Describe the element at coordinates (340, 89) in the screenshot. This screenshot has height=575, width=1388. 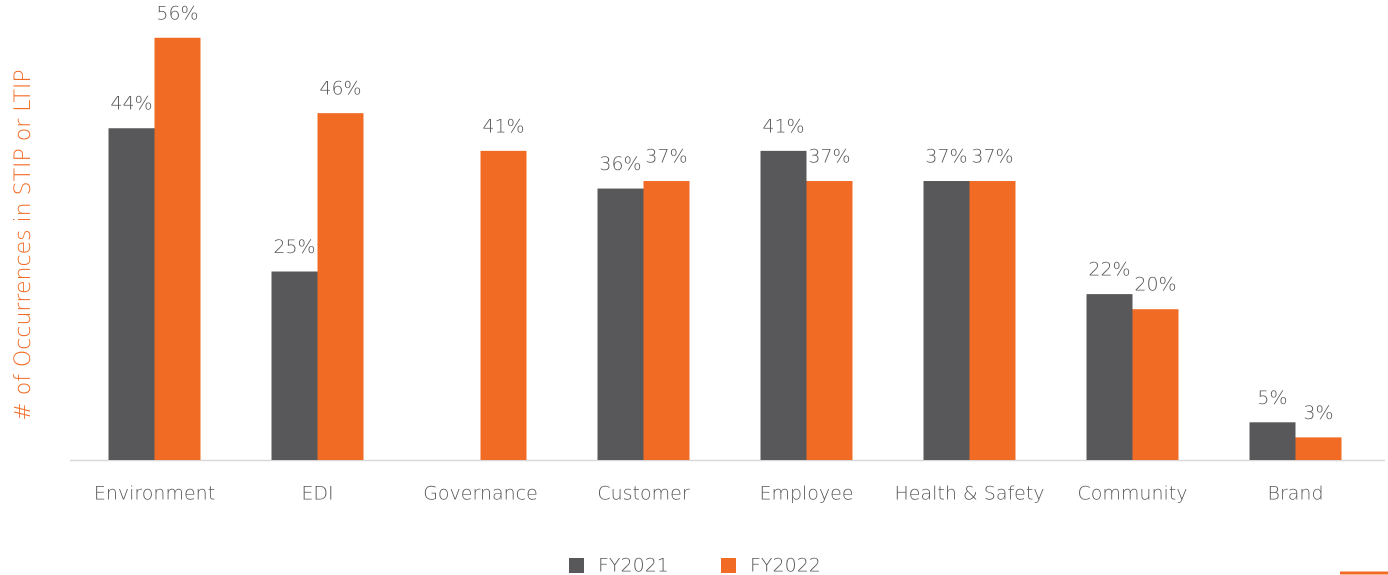
I see `data-label: 46%` at that location.